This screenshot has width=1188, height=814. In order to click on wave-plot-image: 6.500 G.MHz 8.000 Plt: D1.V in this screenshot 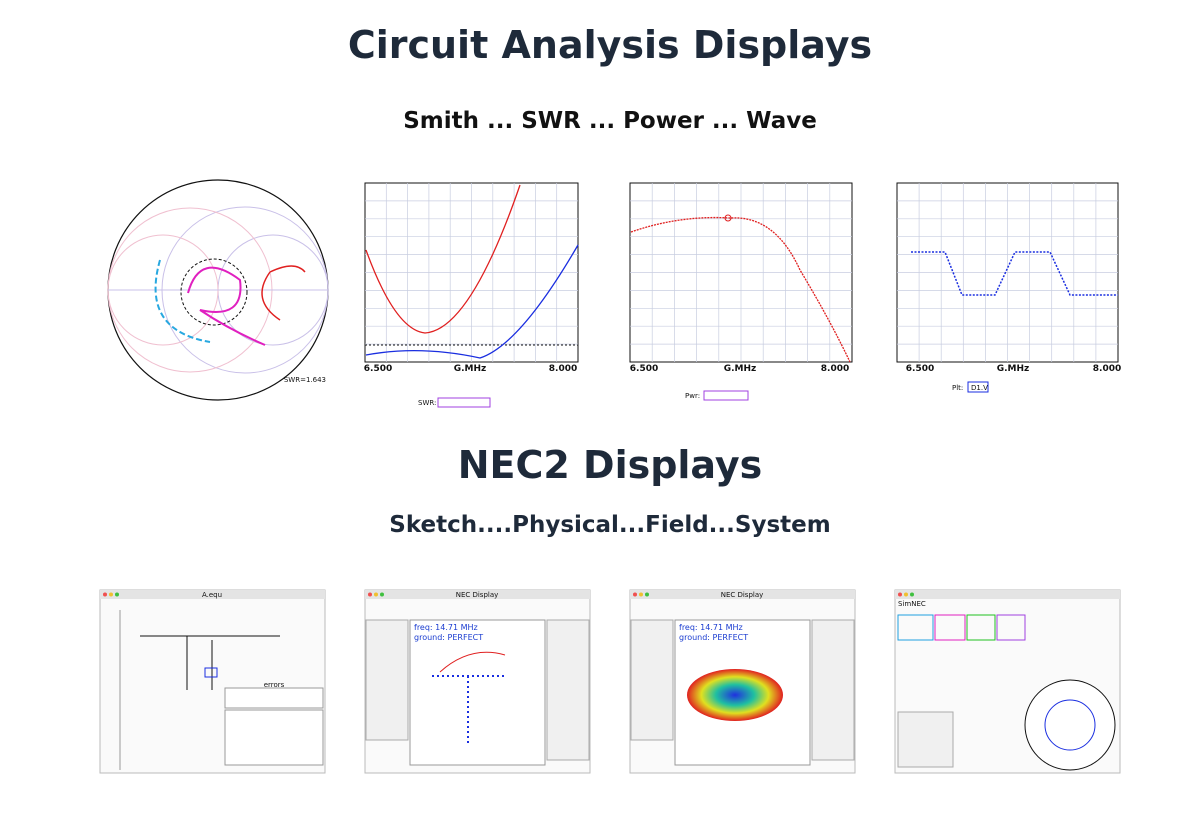, I will do `click(1008, 287)`.